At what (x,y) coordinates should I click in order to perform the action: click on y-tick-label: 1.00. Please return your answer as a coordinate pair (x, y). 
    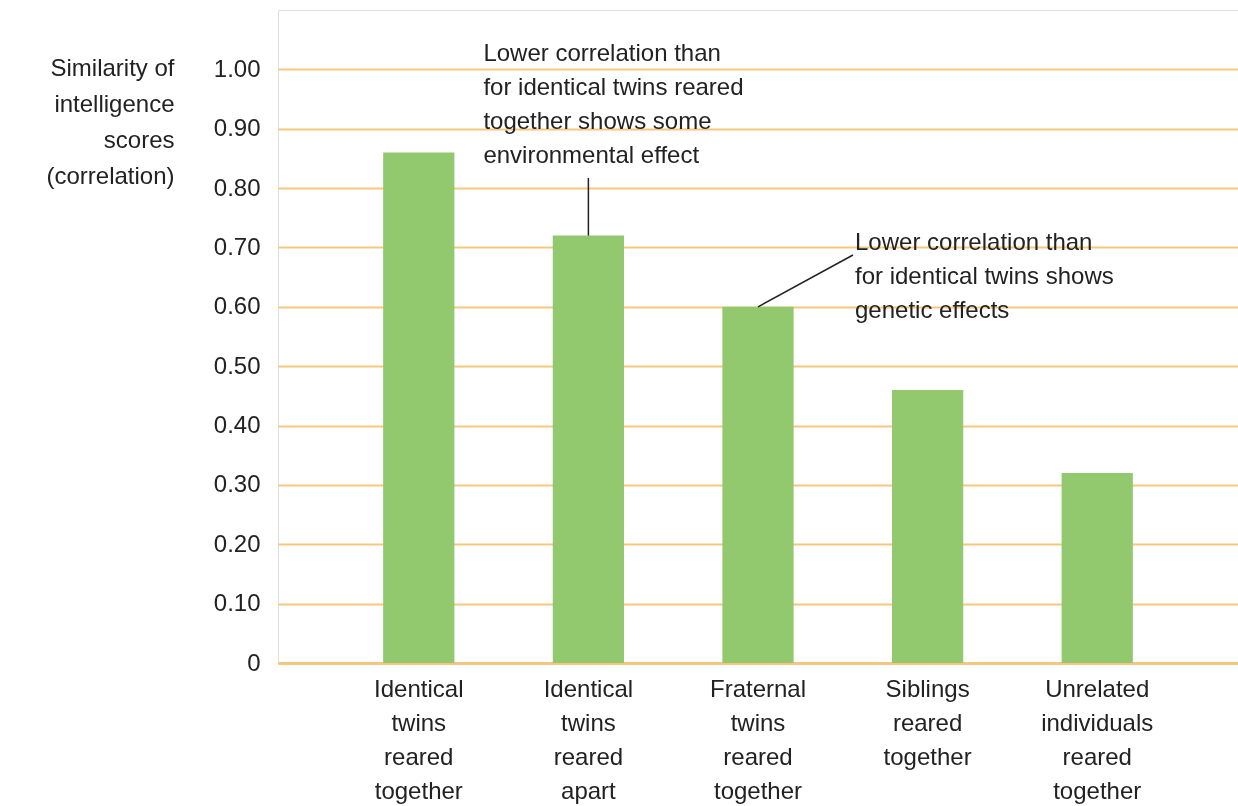
    Looking at the image, I should click on (237, 68).